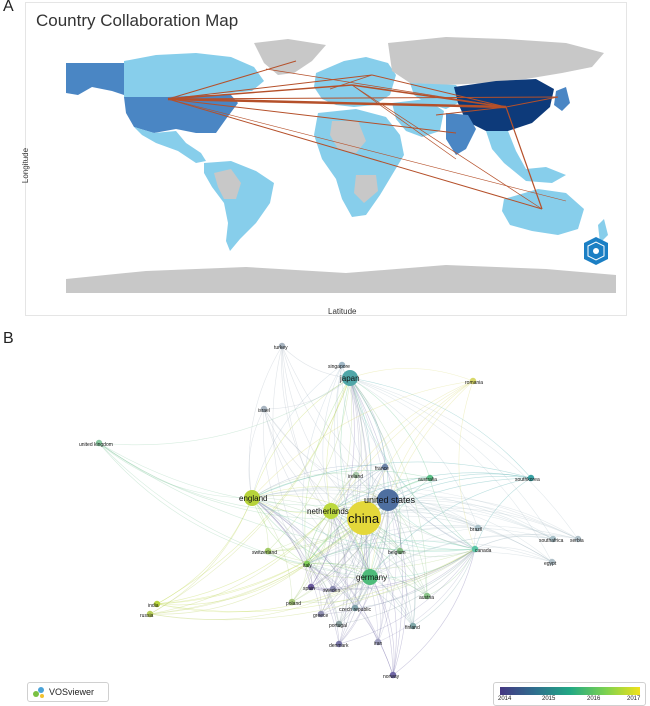 This screenshot has height=706, width=650. What do you see at coordinates (496, 61) in the screenshot?
I see `region-russia` at bounding box center [496, 61].